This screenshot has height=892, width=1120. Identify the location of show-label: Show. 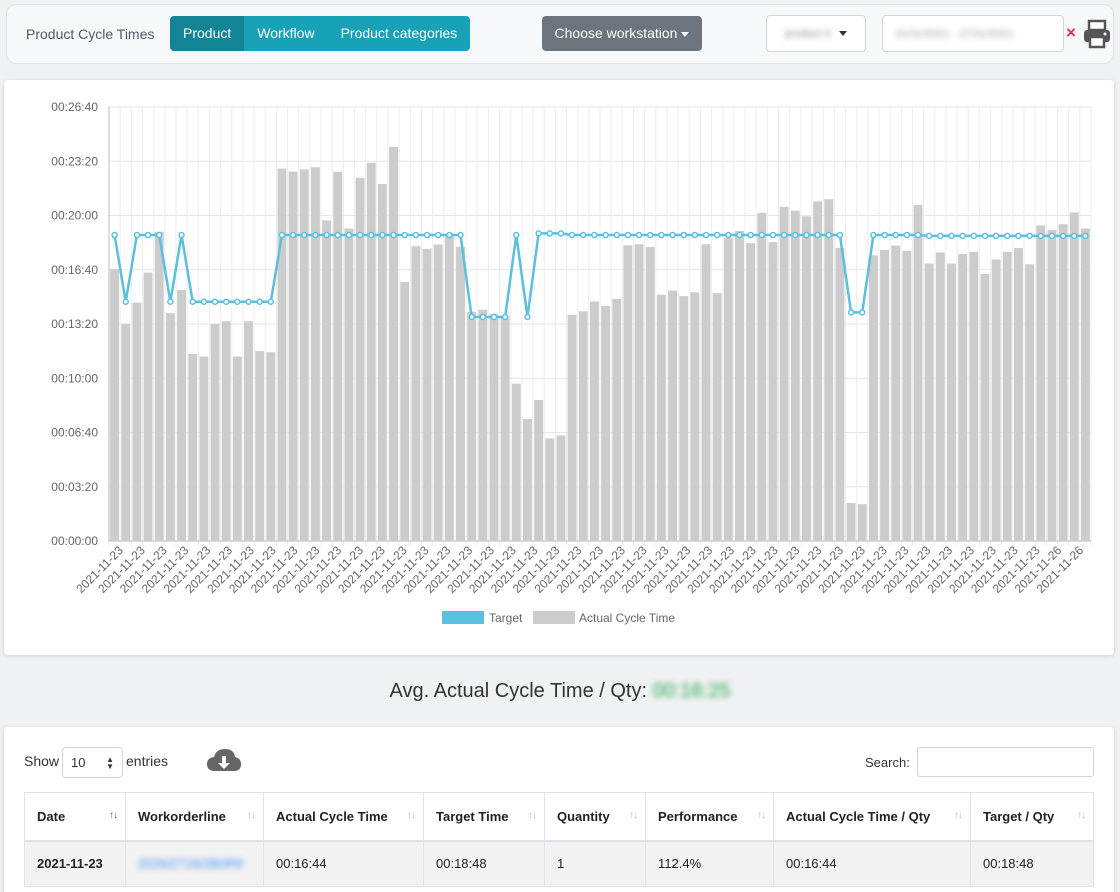
(42, 761).